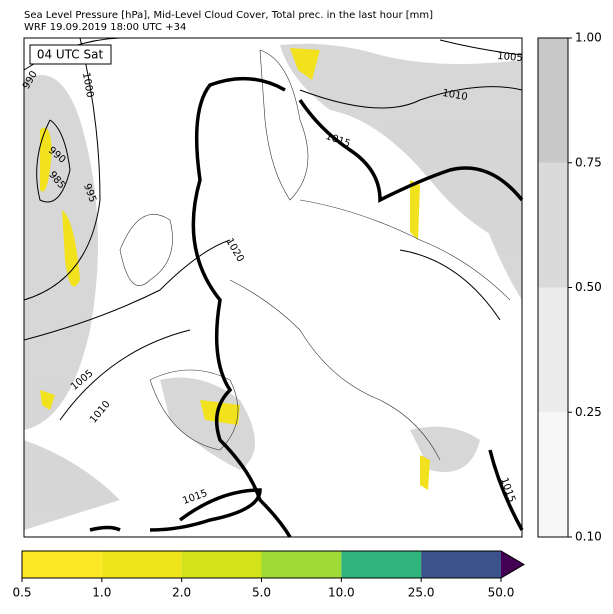 The height and width of the screenshot is (614, 613). Describe the element at coordinates (421, 593) in the screenshot. I see `tick-label: 25.0` at that location.